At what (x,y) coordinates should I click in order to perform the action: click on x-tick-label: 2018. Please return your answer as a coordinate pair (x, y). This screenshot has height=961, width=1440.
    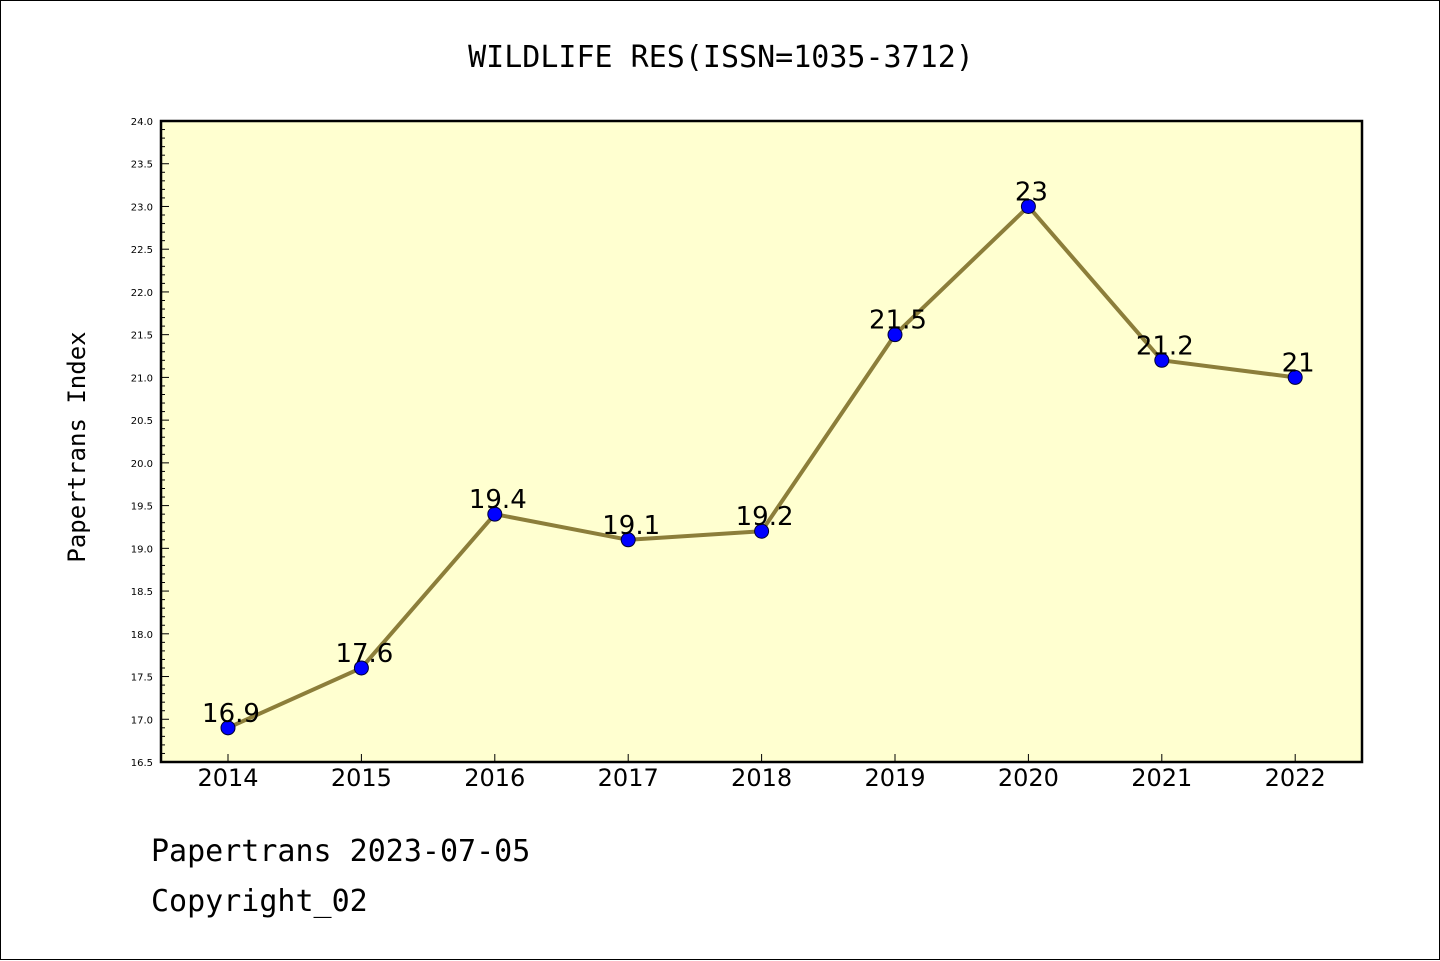
    Looking at the image, I should click on (761, 778).